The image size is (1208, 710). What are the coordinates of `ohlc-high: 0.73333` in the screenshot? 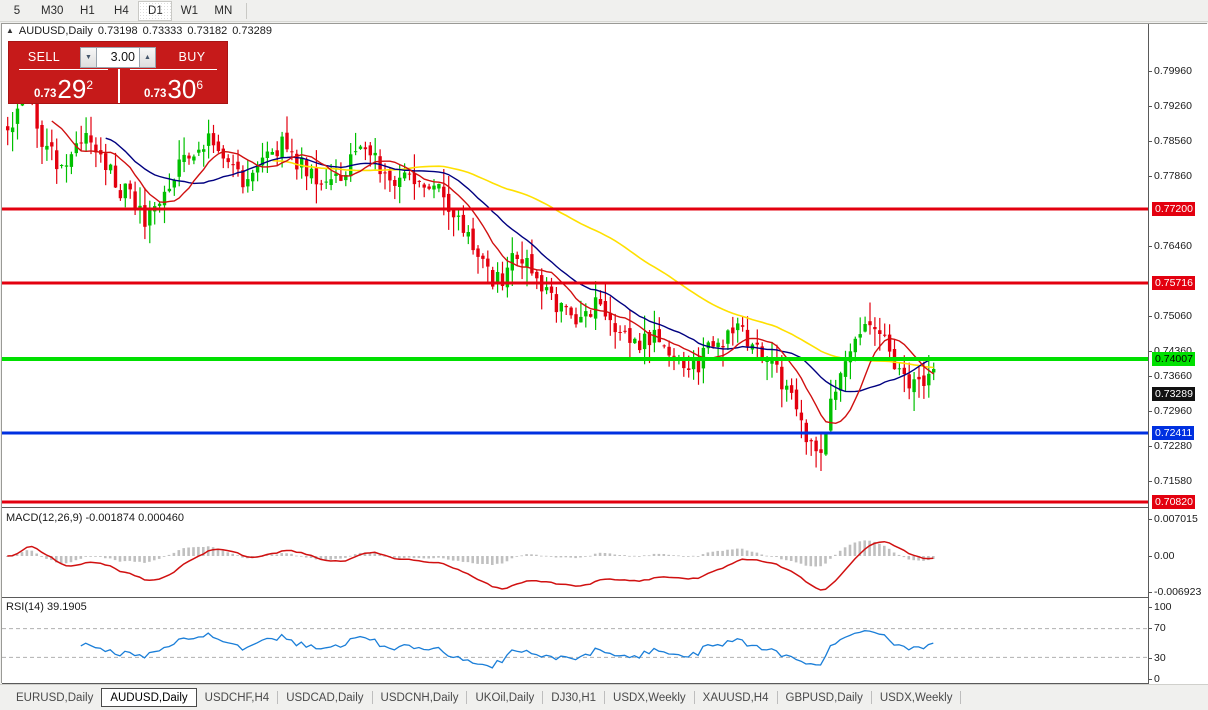 It's located at (162, 31).